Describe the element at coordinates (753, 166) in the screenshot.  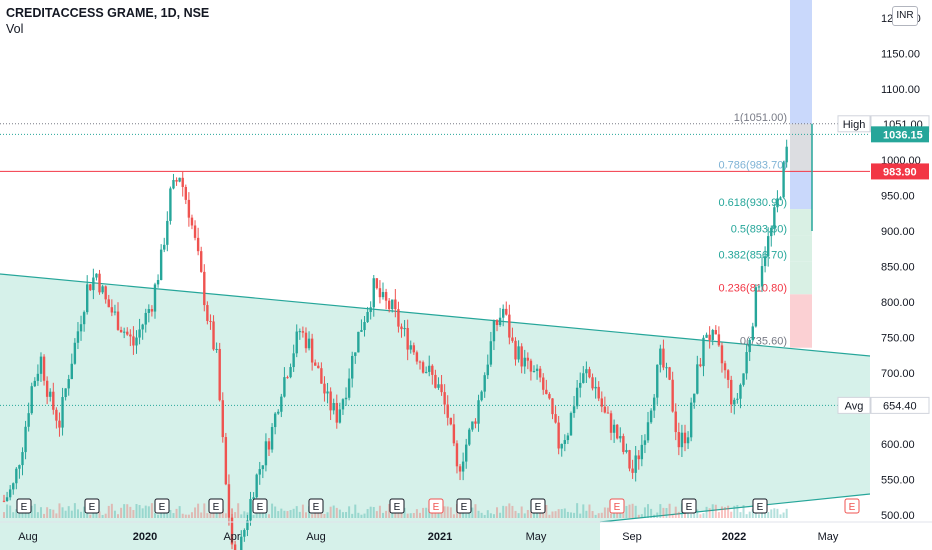
I see `fib-label: 0.786(983.70)` at that location.